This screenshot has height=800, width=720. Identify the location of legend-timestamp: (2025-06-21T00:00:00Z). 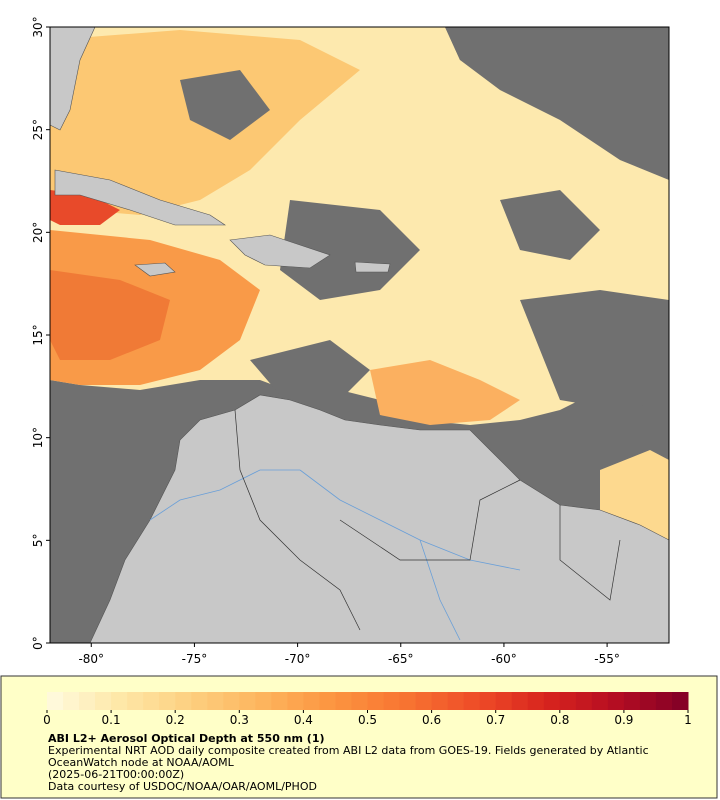
(116, 774).